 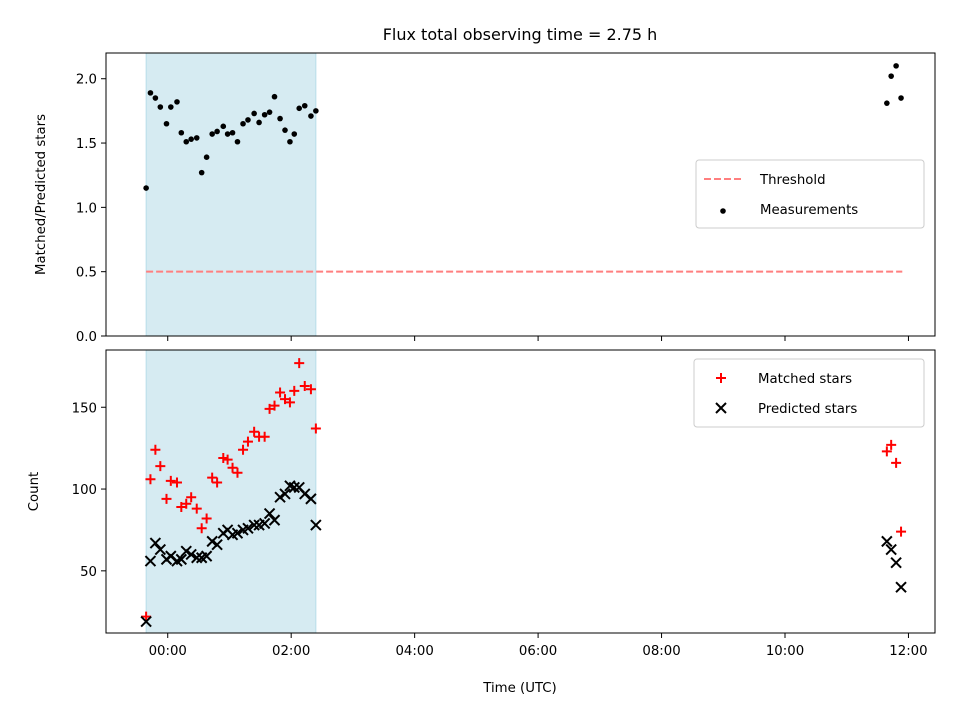 I want to click on y-axis-label: Count, so click(x=34, y=492).